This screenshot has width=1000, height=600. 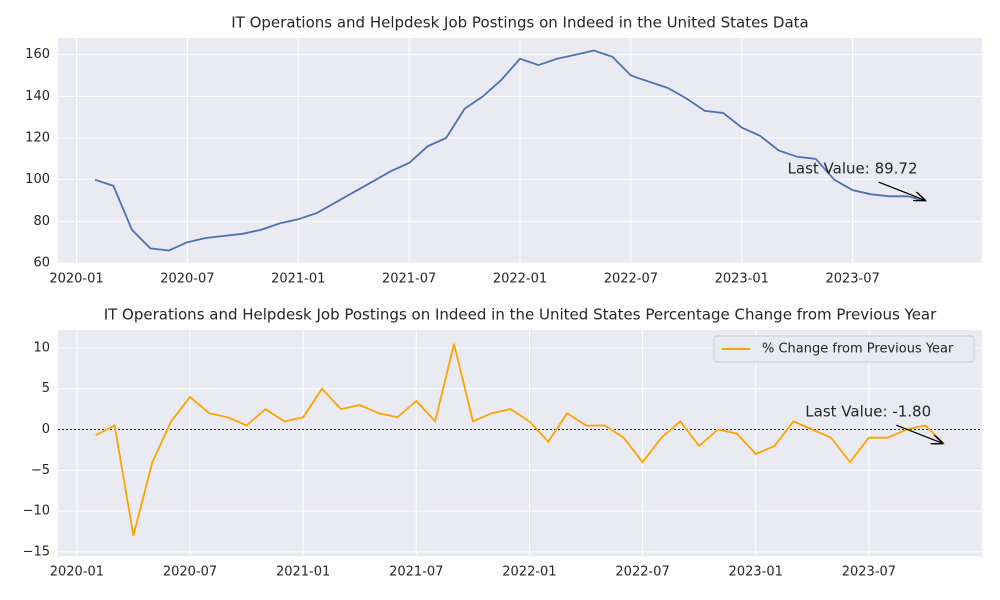 I want to click on y-tick-label: 100, so click(x=37, y=179).